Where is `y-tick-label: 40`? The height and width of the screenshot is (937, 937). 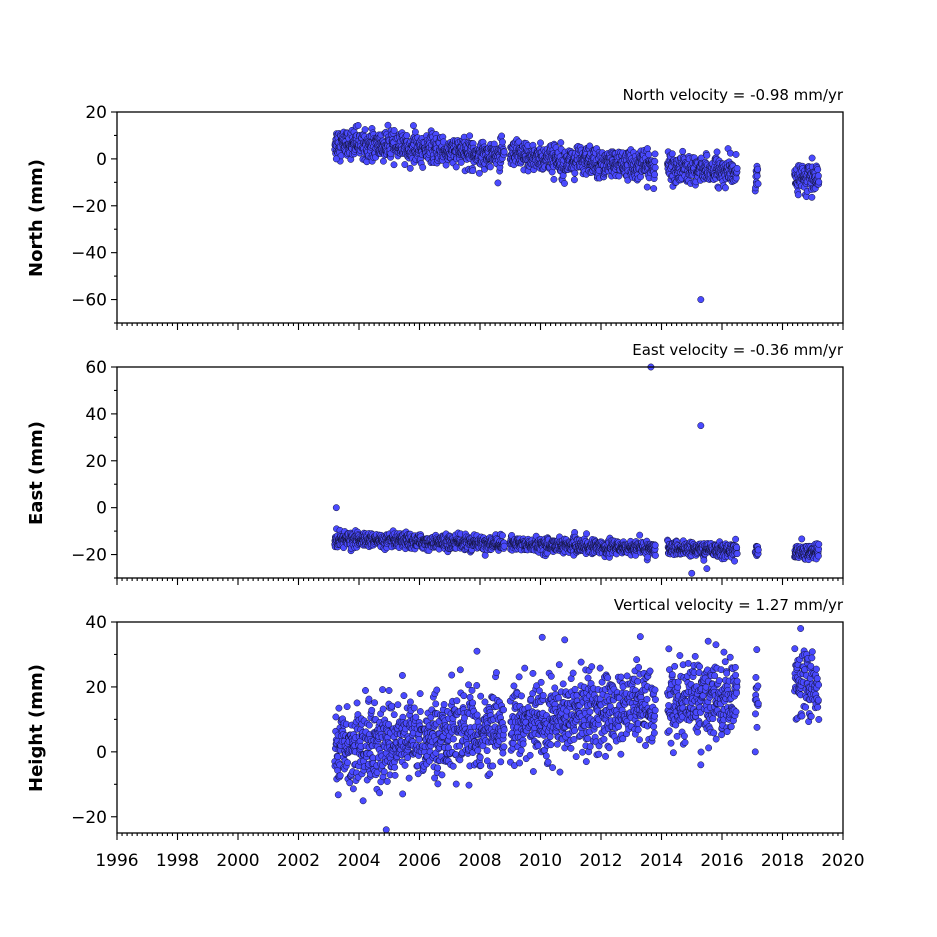 y-tick-label: 40 is located at coordinates (96, 415).